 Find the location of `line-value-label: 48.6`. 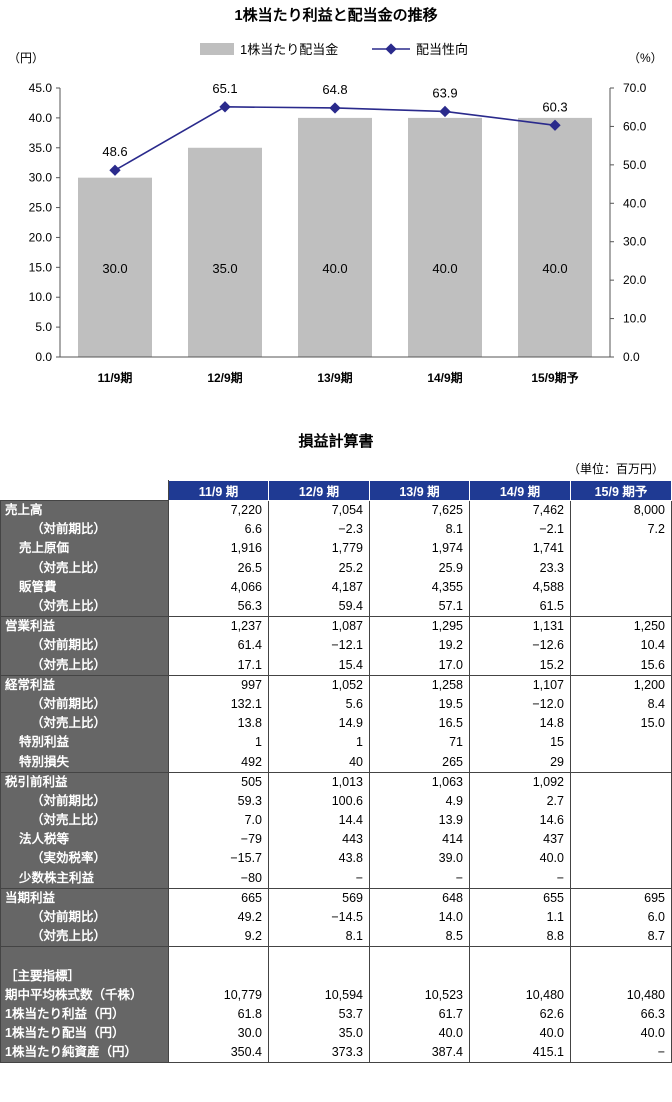

line-value-label: 48.6 is located at coordinates (114, 151).